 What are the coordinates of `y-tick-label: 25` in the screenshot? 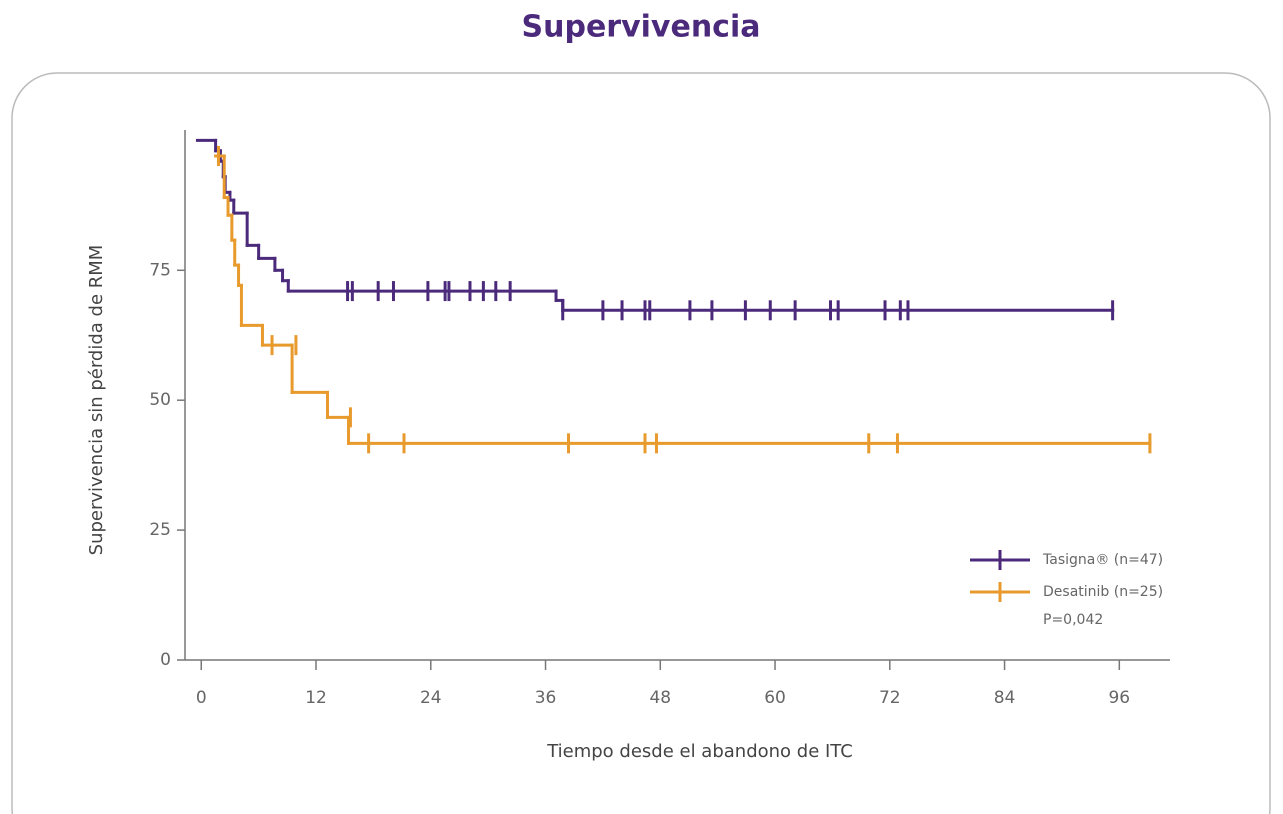 It's located at (160, 530).